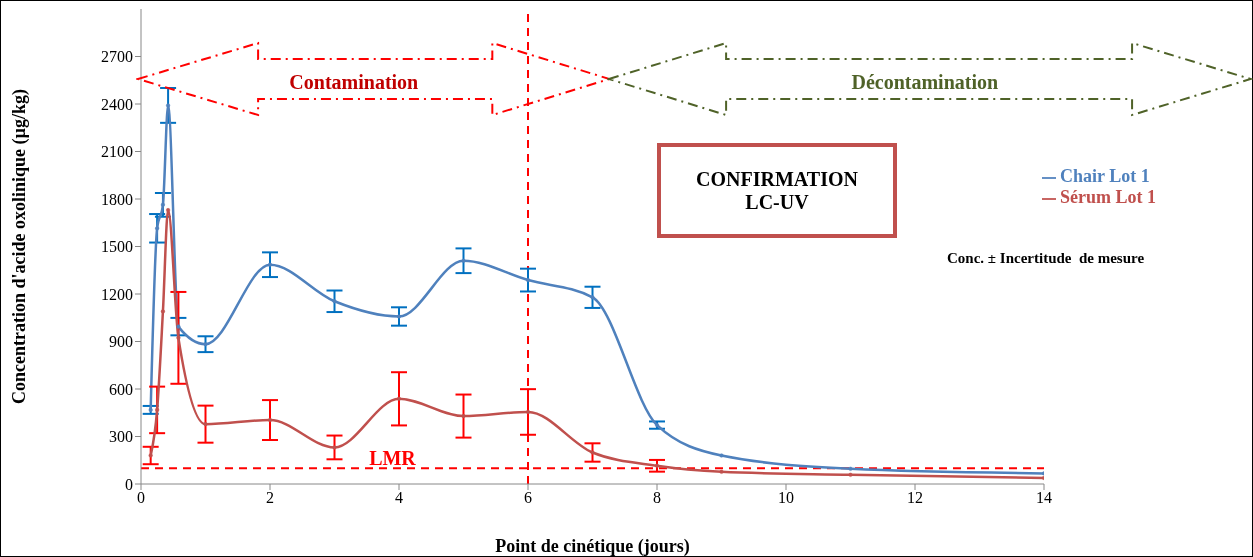 The image size is (1253, 557). I want to click on x-tick-label: 12, so click(915, 498).